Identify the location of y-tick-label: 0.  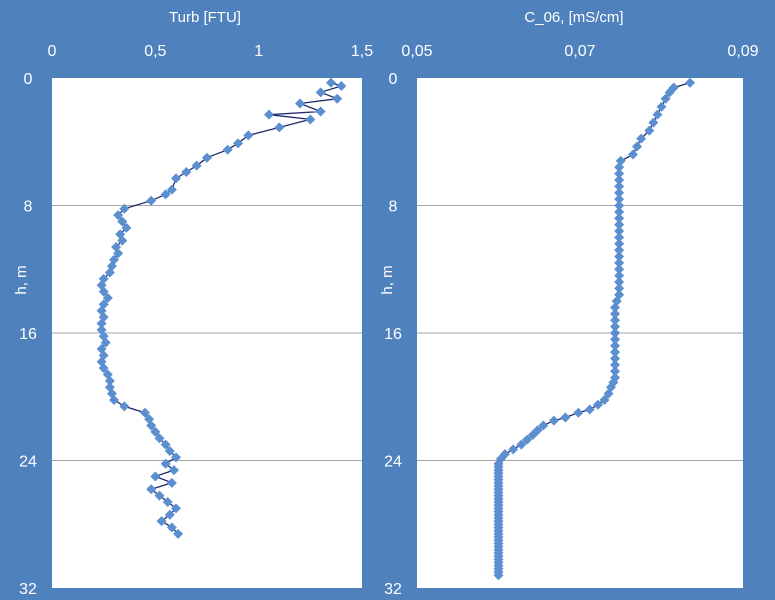
(28, 79).